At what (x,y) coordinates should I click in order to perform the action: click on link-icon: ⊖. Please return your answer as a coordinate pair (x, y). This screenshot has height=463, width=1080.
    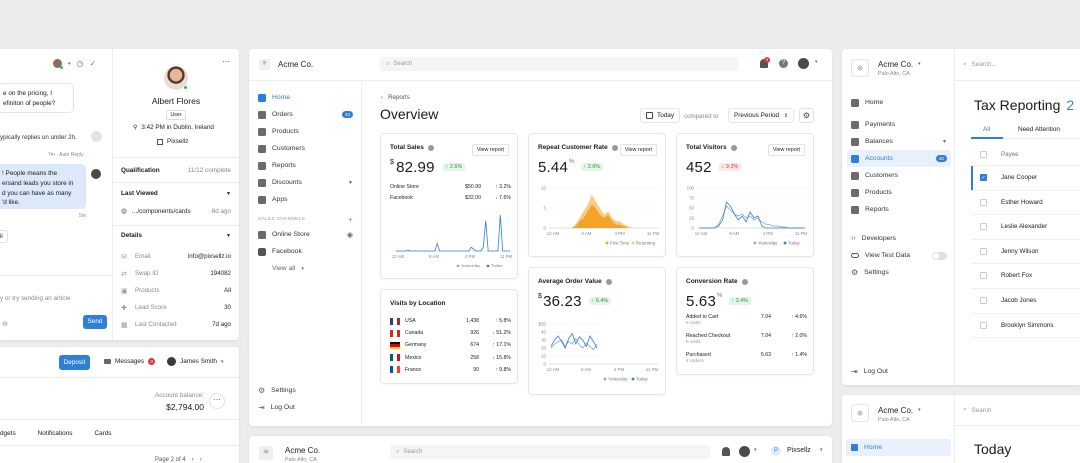
    Looking at the image, I should click on (5, 324).